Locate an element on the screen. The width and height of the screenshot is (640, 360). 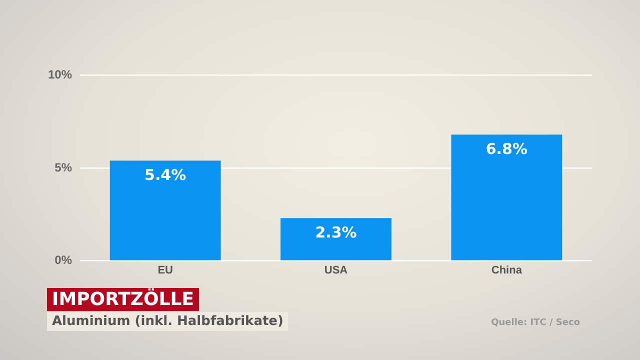
text: IMPORTZÖLLE is located at coordinates (123, 299).